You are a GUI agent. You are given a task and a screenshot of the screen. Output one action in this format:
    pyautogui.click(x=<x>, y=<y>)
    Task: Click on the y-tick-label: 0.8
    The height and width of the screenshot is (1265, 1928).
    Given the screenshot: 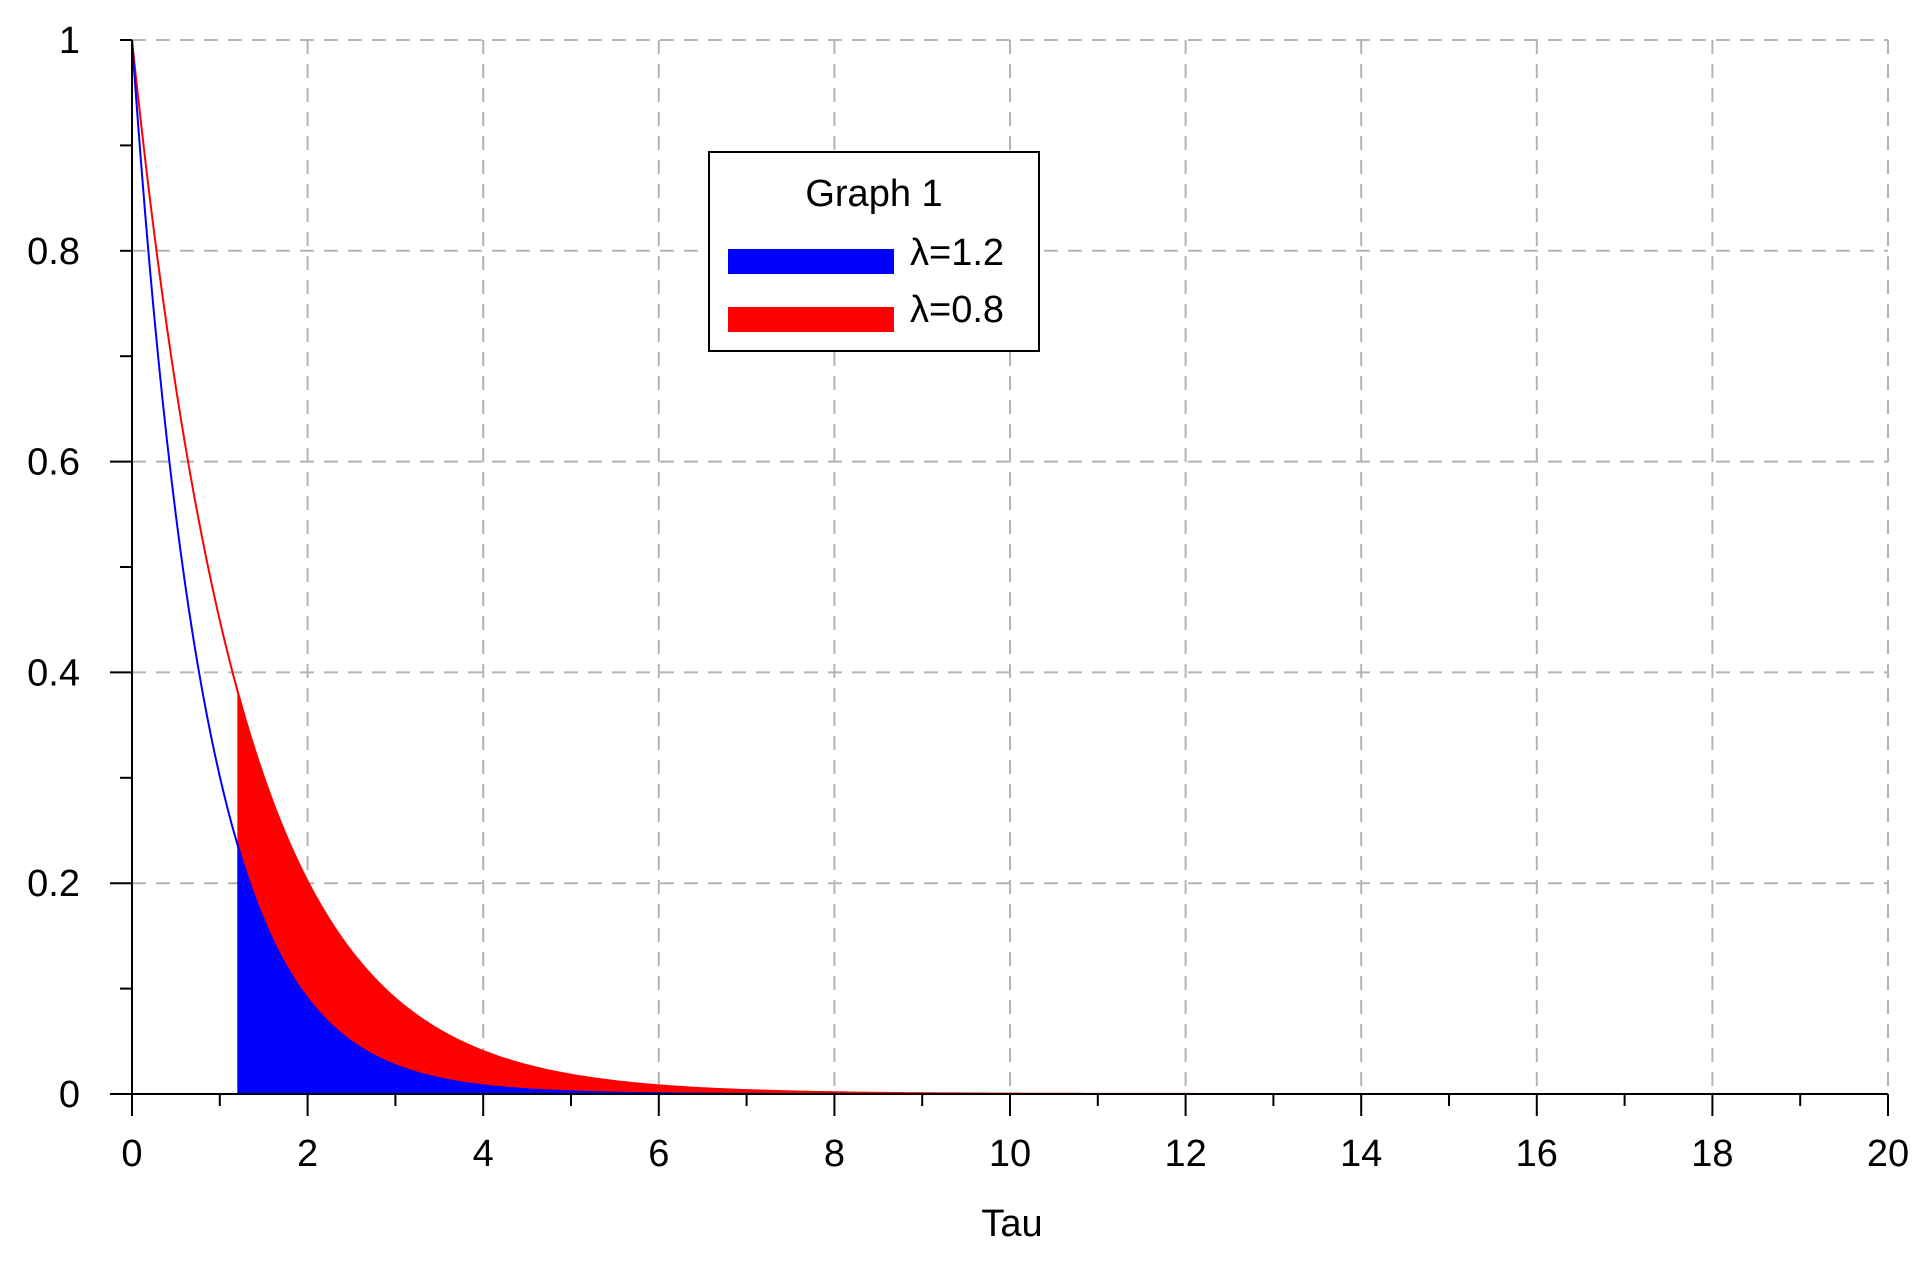 What is the action you would take?
    pyautogui.click(x=53, y=252)
    